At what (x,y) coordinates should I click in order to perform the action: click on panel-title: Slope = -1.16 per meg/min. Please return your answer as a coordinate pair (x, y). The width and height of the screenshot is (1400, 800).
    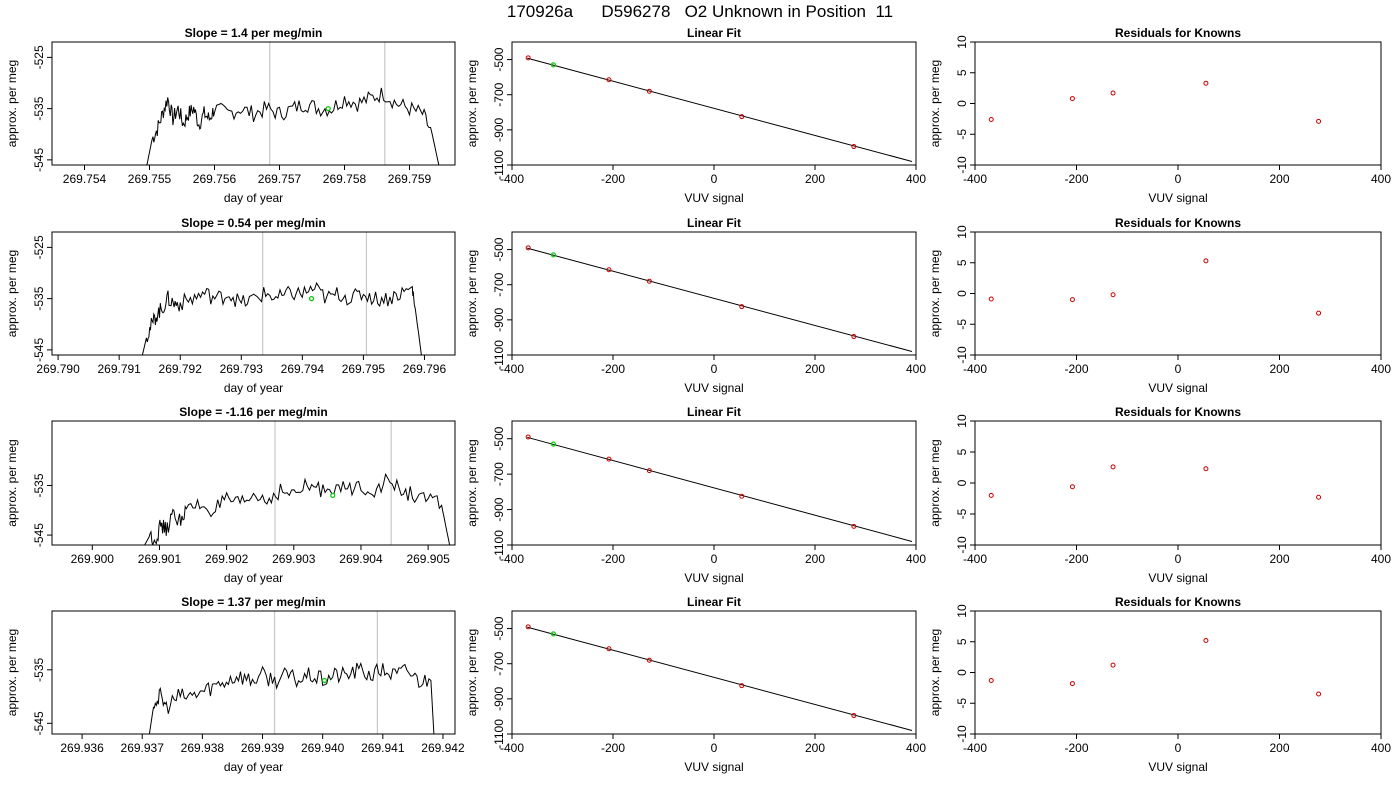
    Looking at the image, I should click on (253, 412).